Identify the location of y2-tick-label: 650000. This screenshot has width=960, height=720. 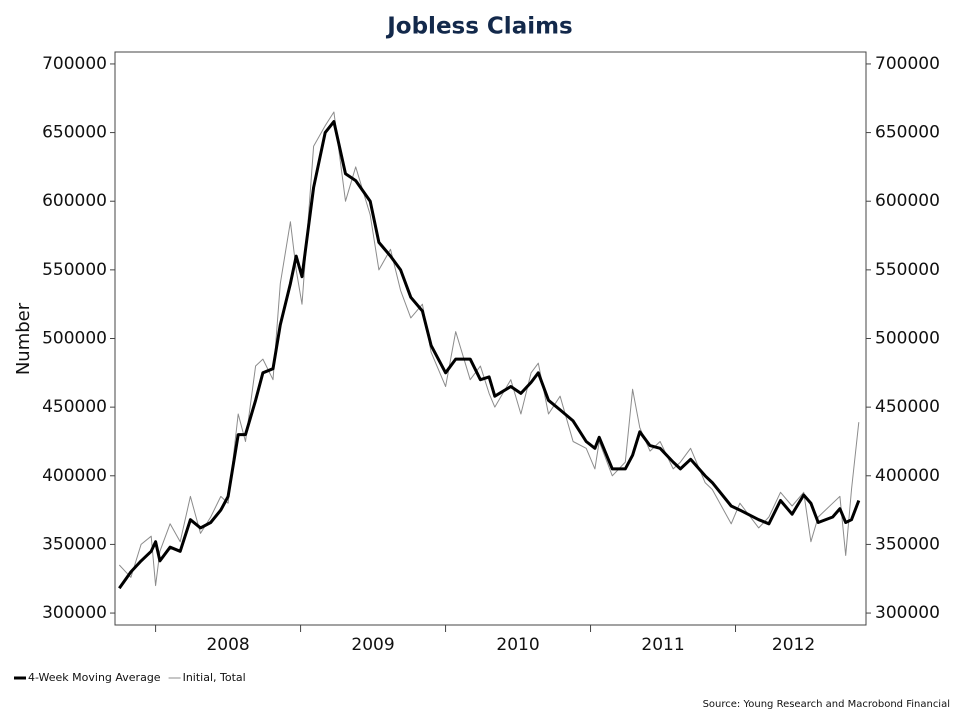
(907, 133).